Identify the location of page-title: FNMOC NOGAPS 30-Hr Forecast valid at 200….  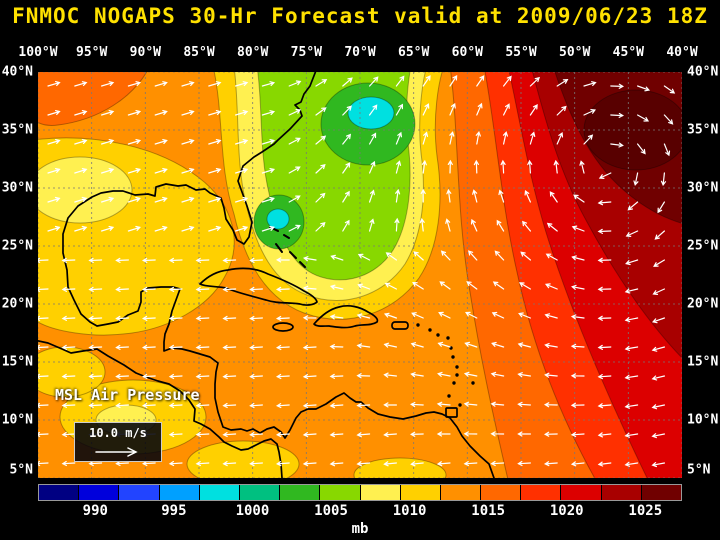
(360, 16).